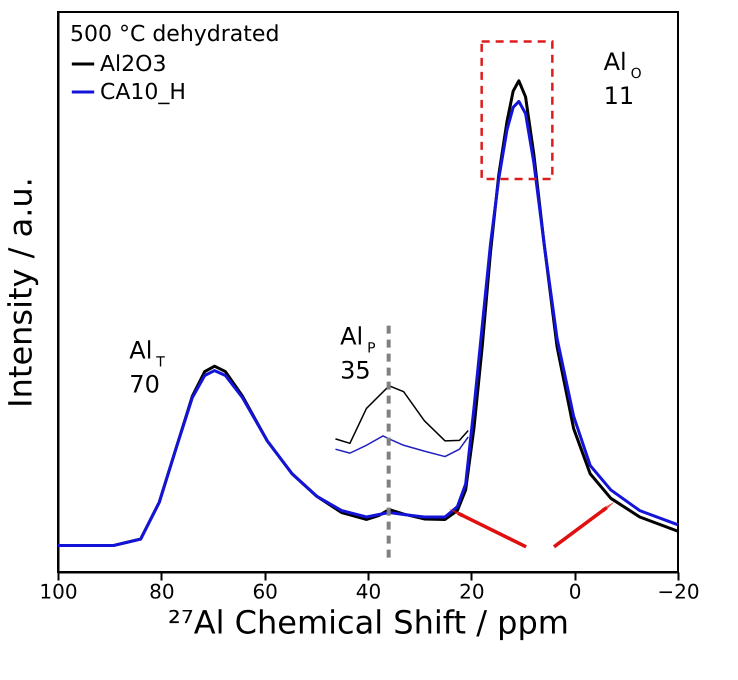 This screenshot has height=680, width=738. Describe the element at coordinates (678, 592) in the screenshot. I see `x-tick-label: −20` at that location.